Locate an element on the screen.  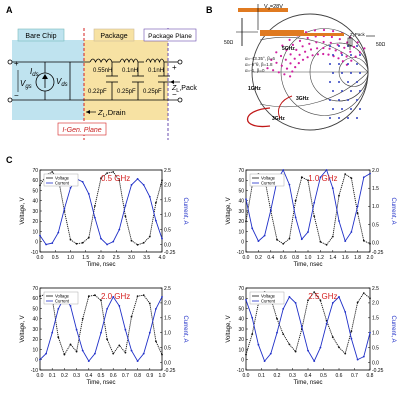
x-tick-label: 0.7 is located at coordinates (354, 376).